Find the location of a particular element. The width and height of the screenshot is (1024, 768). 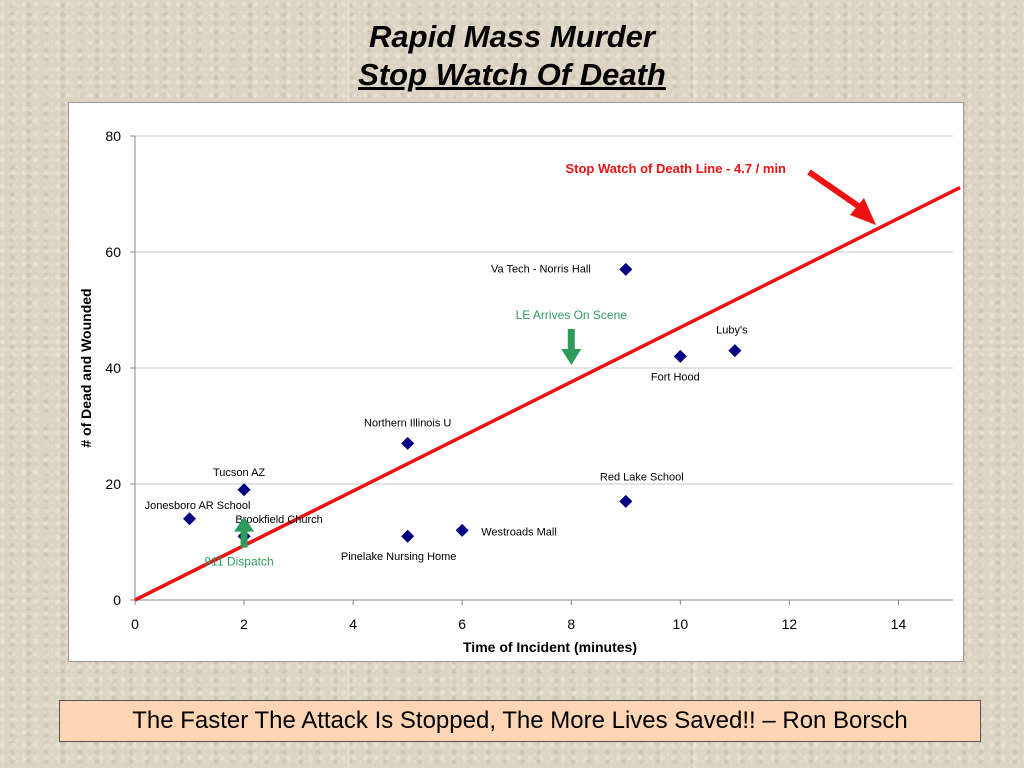

data-point-label: Westroads Mall is located at coordinates (519, 532).